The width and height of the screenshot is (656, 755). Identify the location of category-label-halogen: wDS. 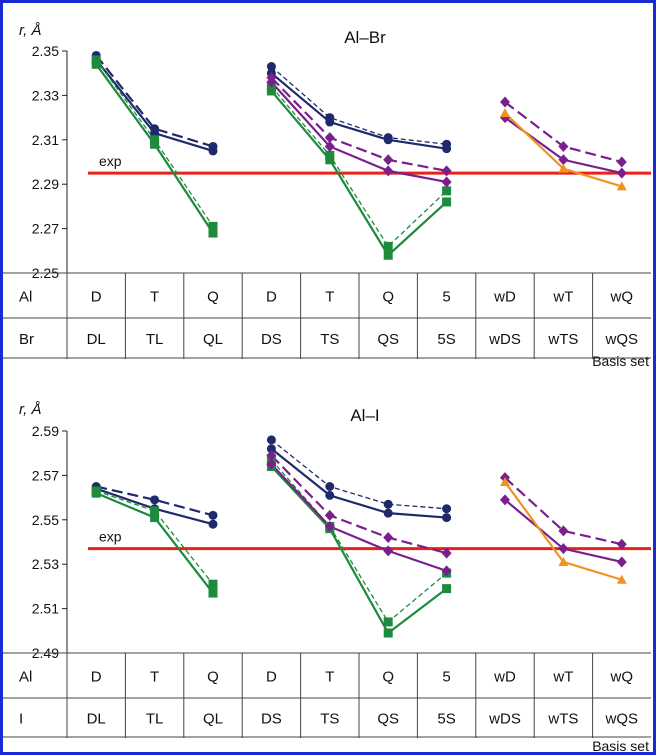
(504, 339).